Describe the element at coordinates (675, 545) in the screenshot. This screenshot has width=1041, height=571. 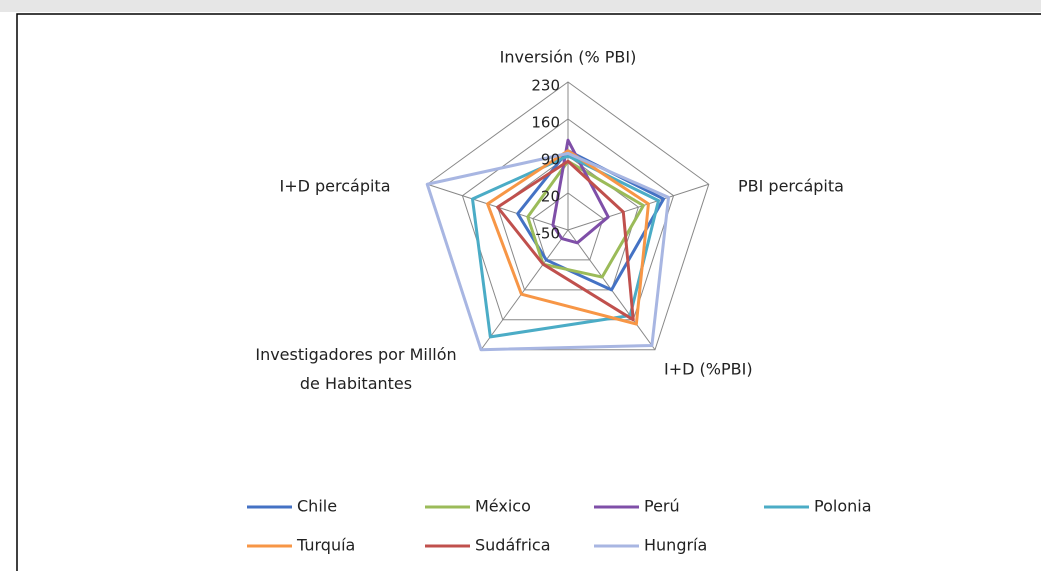
I see `legend-label: Hungría` at that location.